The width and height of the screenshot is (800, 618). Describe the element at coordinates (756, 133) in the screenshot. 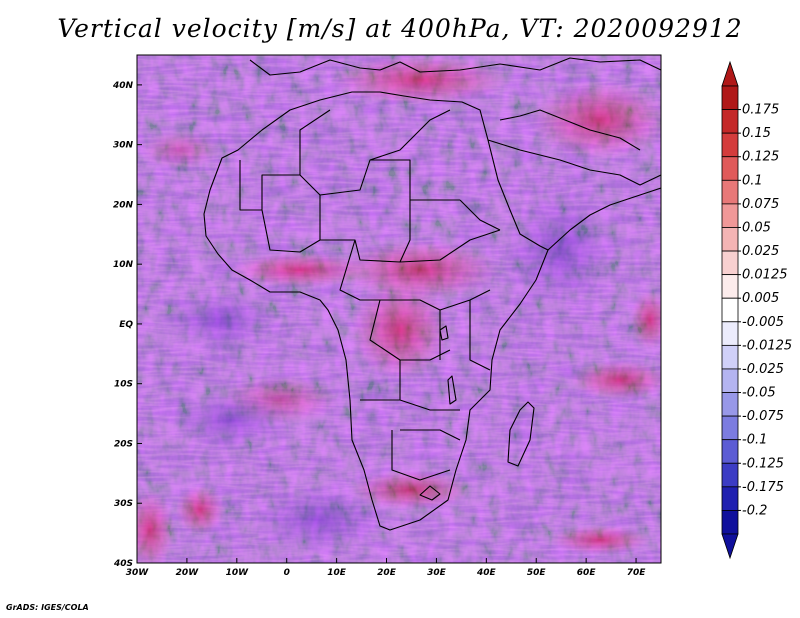

I see `colorbar-label: 0.15` at that location.